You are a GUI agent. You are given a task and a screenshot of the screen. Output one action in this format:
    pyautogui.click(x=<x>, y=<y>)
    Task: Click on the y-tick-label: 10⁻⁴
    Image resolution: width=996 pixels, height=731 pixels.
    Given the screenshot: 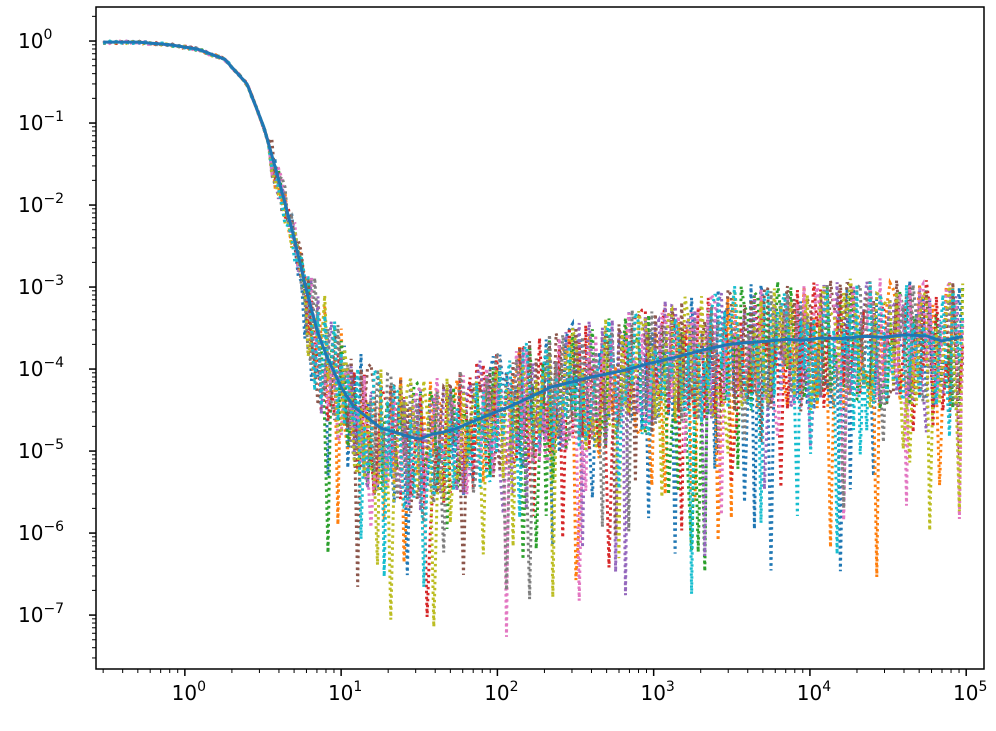 What is the action you would take?
    pyautogui.click(x=41, y=368)
    